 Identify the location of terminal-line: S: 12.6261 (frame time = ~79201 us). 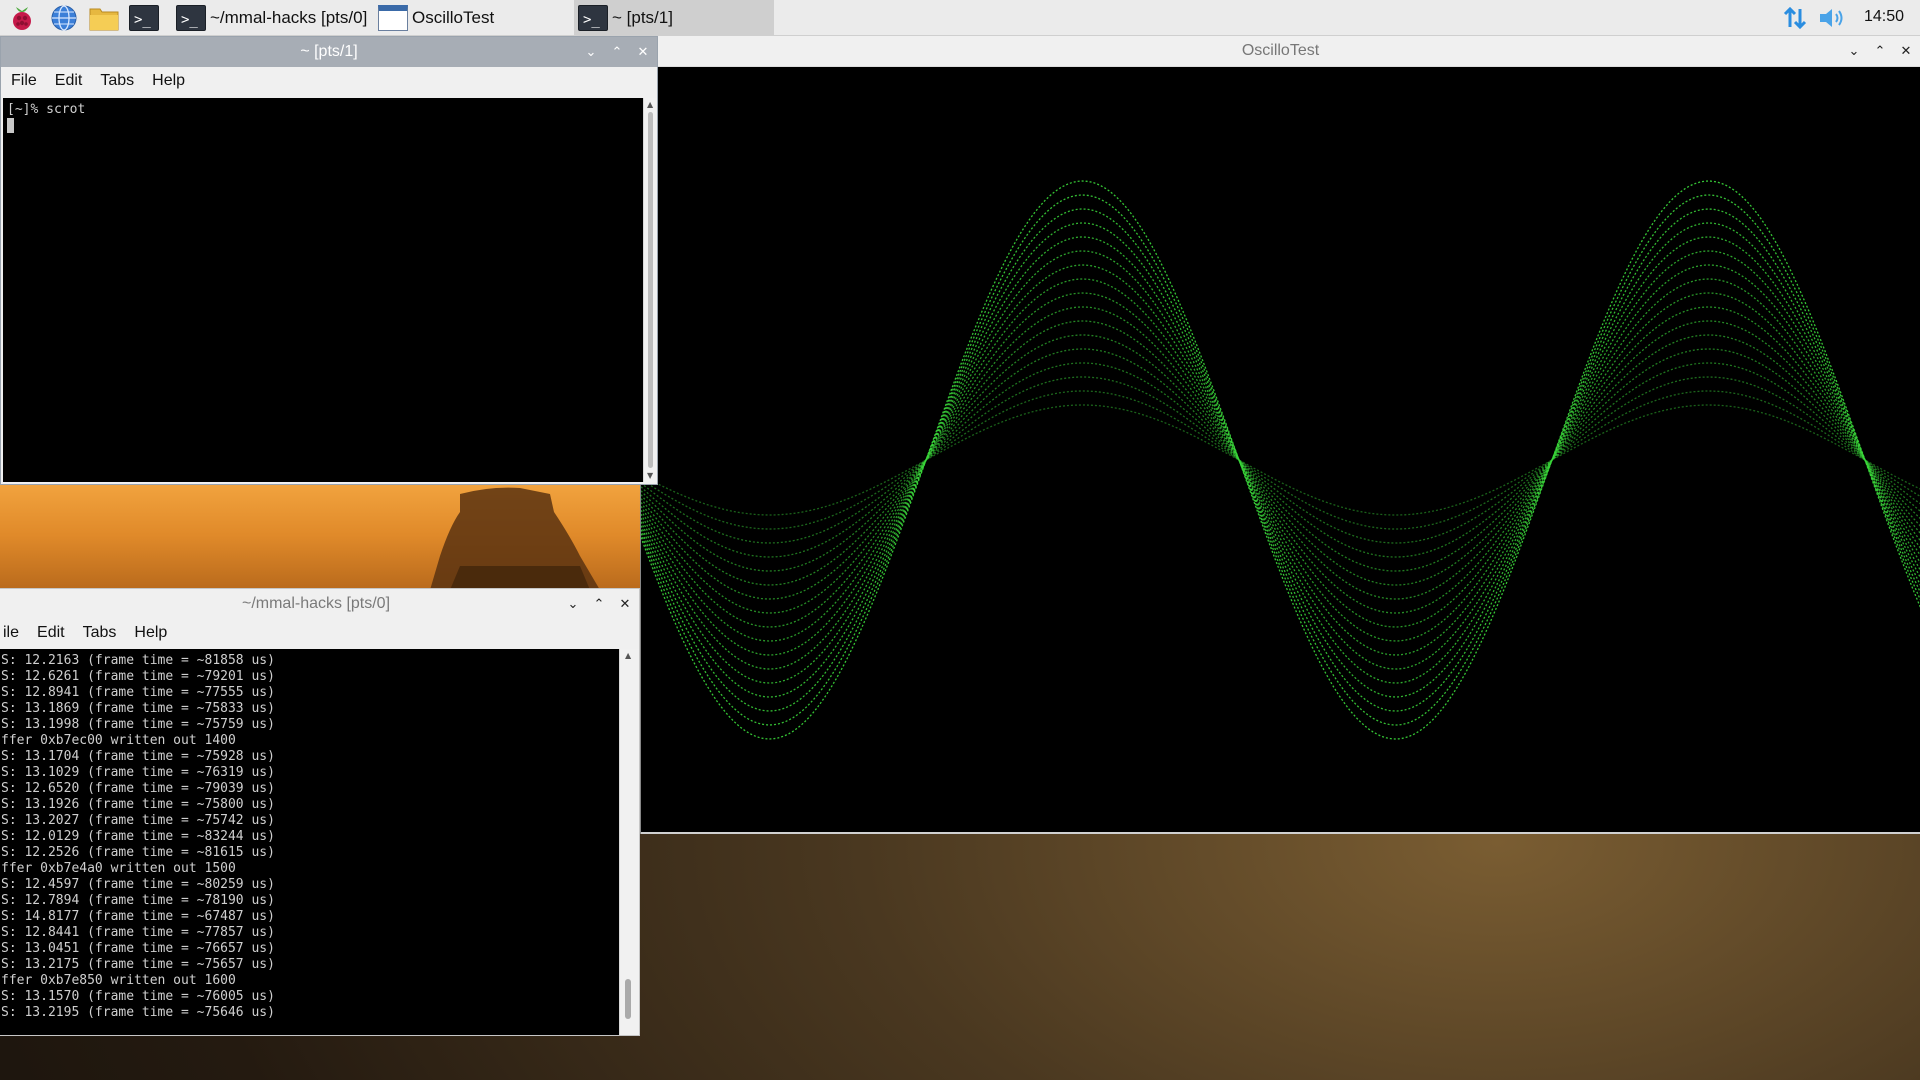
(138, 676).